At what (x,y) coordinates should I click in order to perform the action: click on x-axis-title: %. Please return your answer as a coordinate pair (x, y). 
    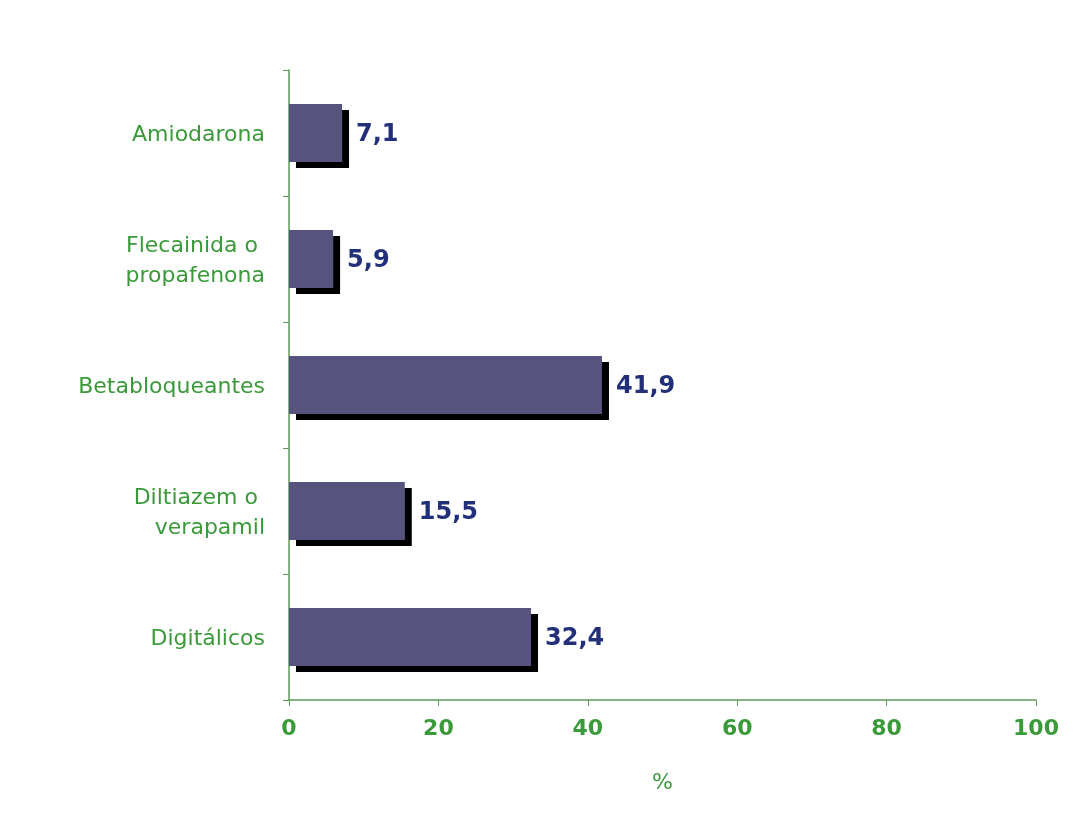
    Looking at the image, I should click on (662, 781).